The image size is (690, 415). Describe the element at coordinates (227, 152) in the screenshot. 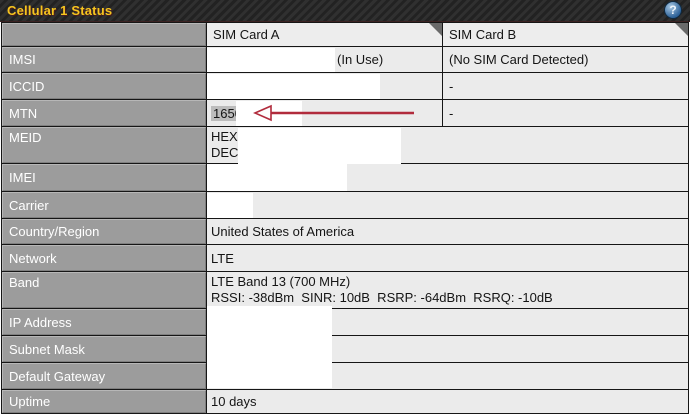

I see `meid-dec-label: DEC:` at that location.